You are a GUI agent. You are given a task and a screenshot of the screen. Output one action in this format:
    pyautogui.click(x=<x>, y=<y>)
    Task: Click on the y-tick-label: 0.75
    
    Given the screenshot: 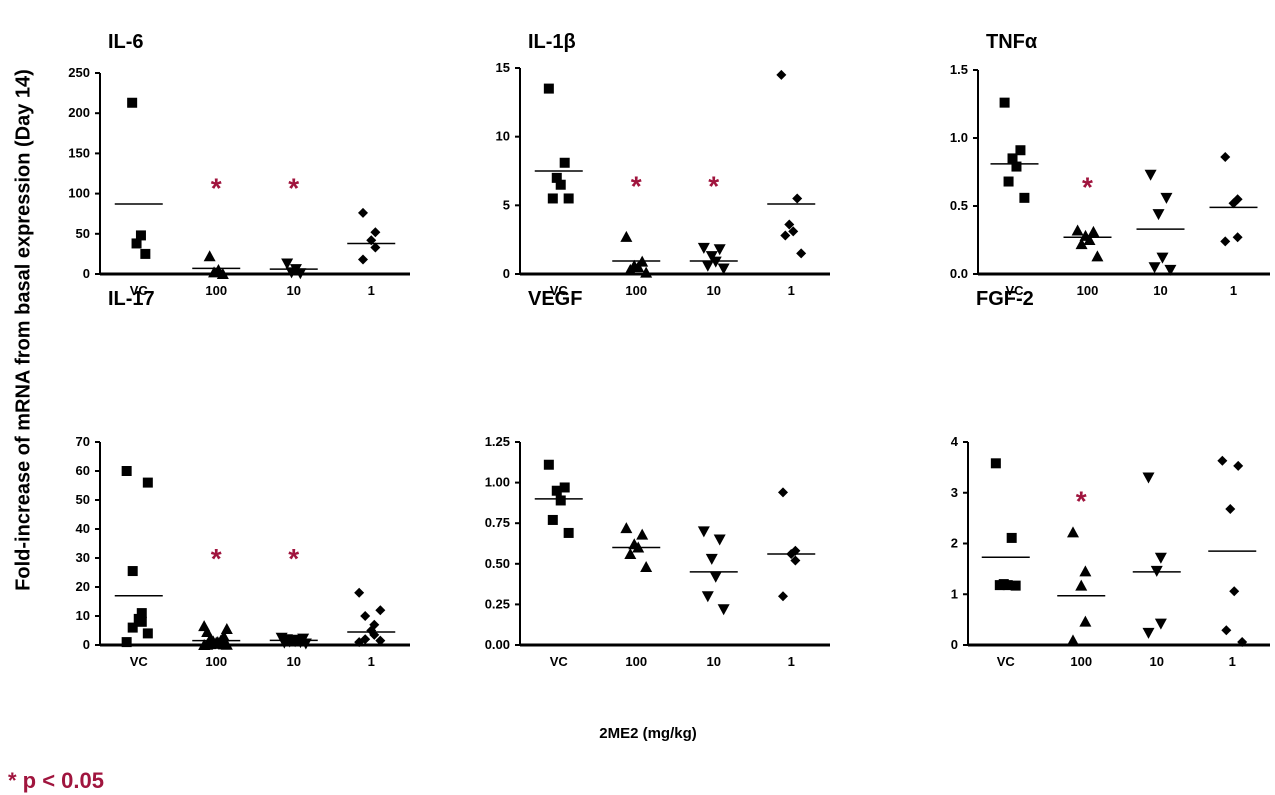 What is the action you would take?
    pyautogui.click(x=497, y=522)
    